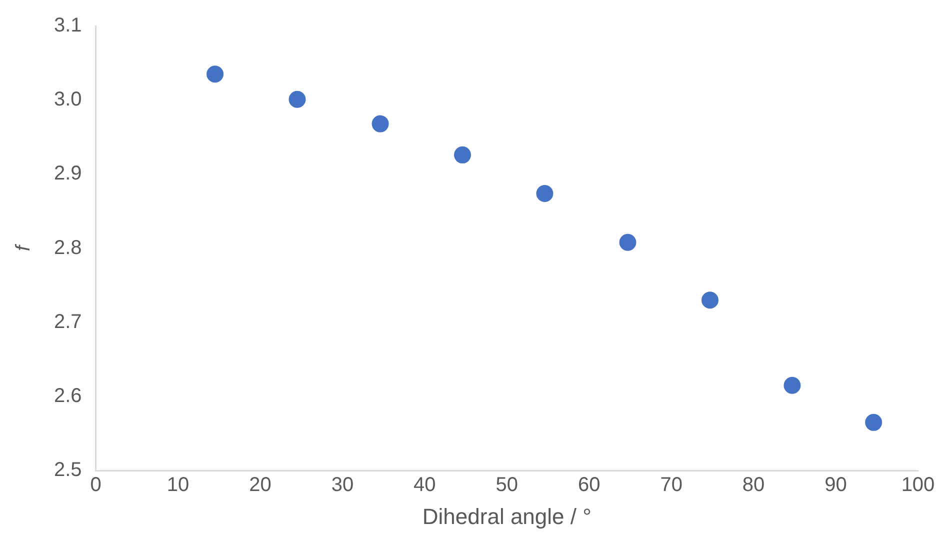  I want to click on x-tick-label: 100, so click(918, 485).